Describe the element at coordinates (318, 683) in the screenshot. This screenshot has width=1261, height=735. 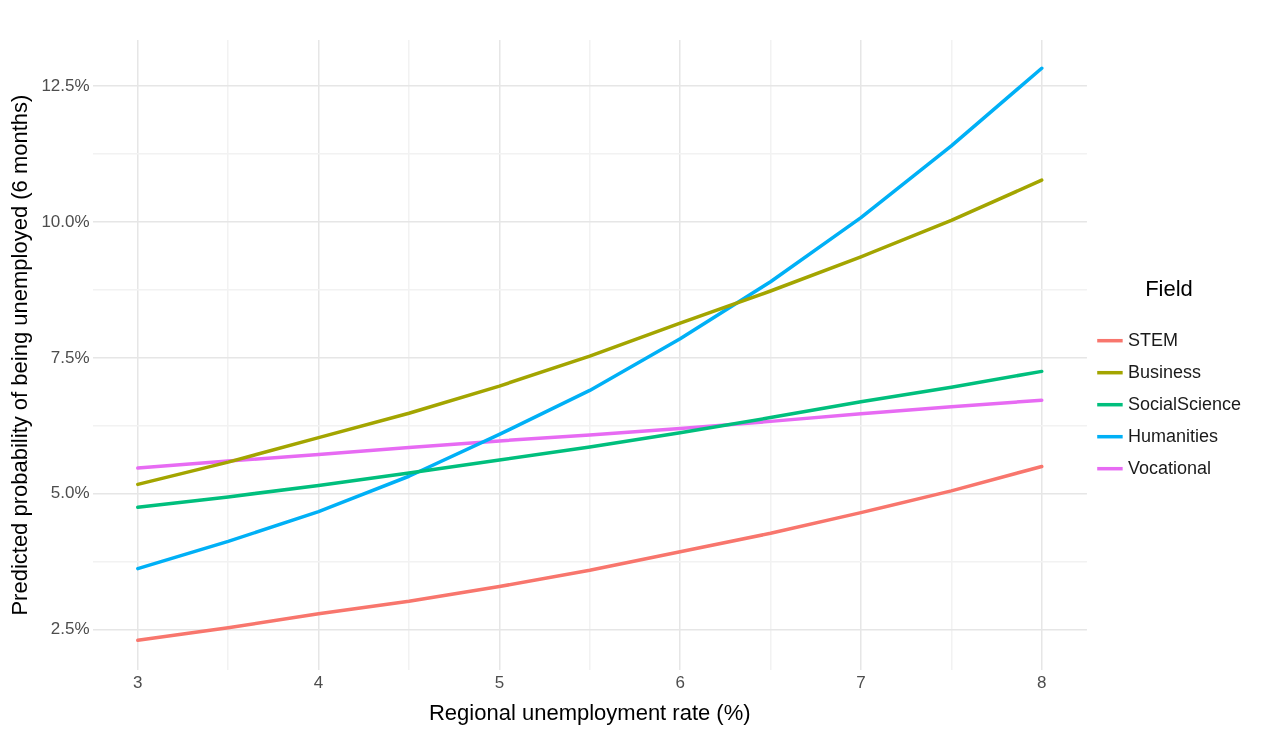
I see `x-tick-label: 4` at that location.